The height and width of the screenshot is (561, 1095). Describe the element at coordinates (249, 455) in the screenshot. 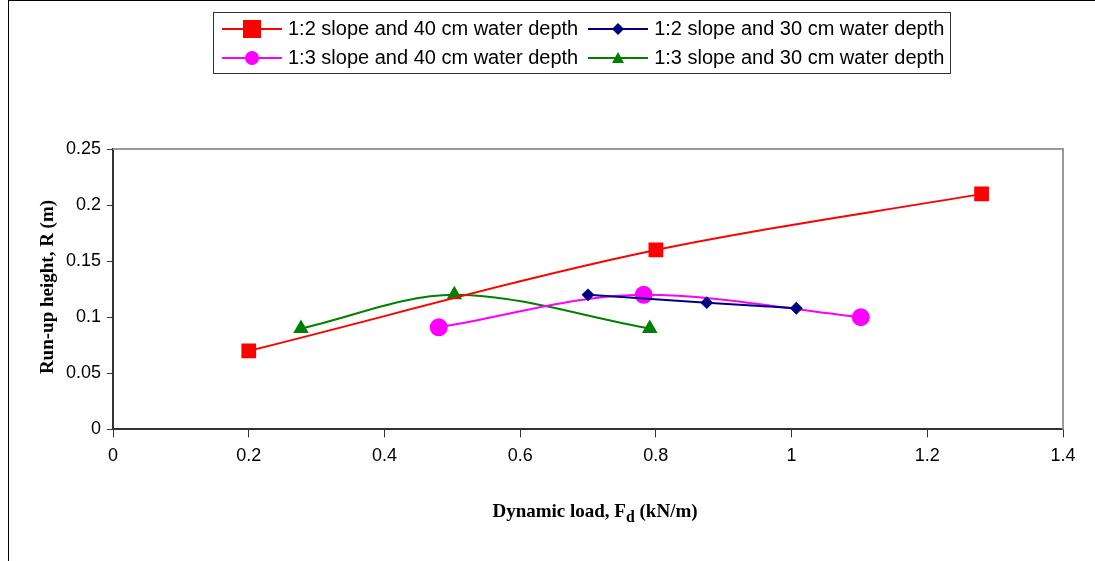

I see `x-tick-label: 0.2` at that location.